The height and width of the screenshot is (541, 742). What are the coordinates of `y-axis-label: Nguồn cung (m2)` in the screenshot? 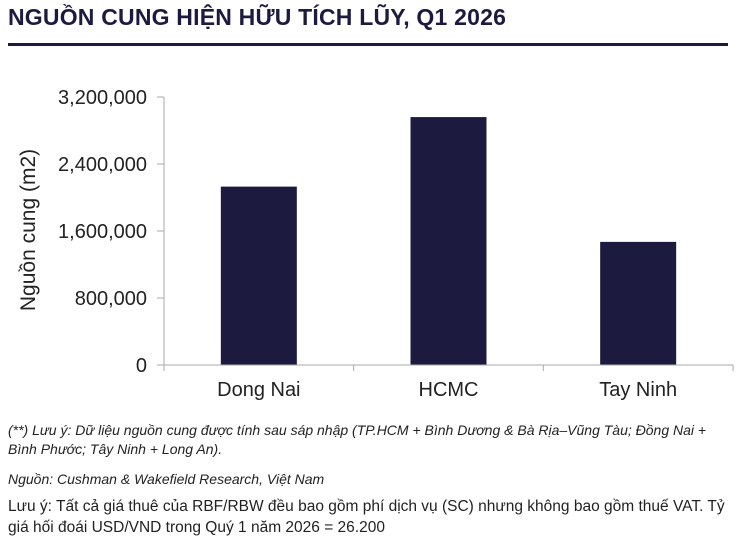 It's located at (28, 230).